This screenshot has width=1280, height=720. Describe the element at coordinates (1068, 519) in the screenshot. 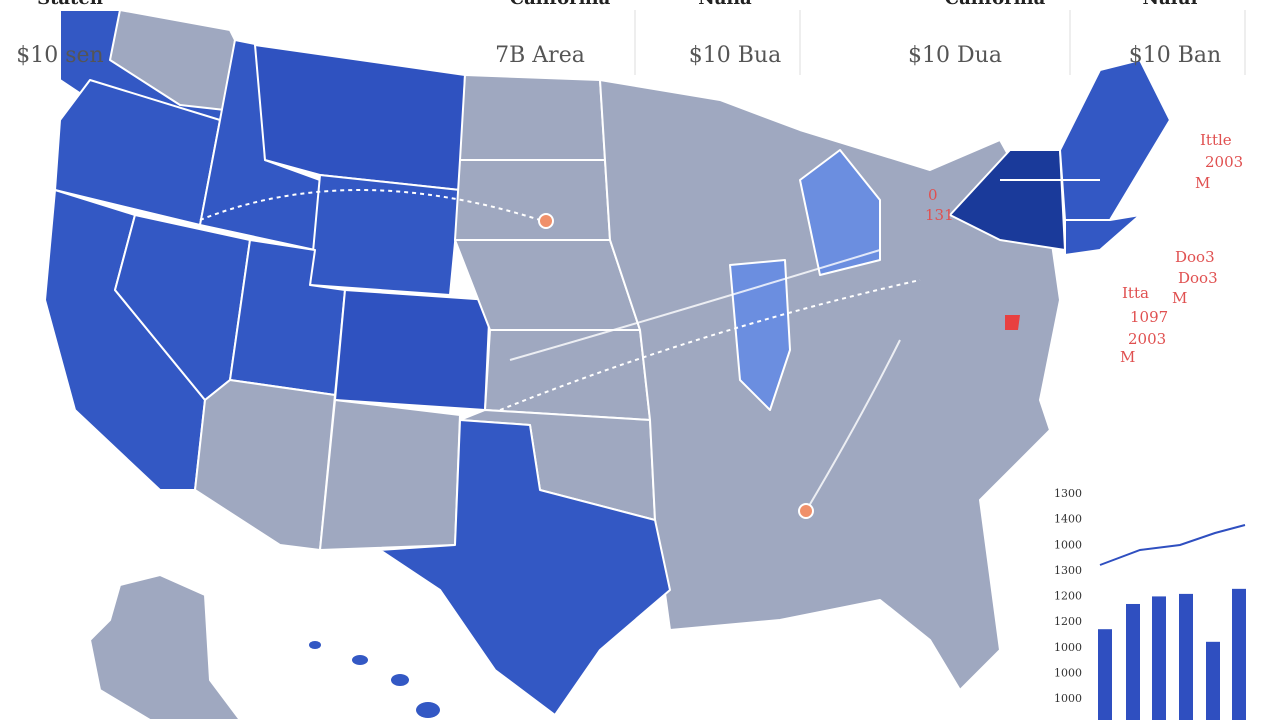

I see `tick-label: 1400` at that location.